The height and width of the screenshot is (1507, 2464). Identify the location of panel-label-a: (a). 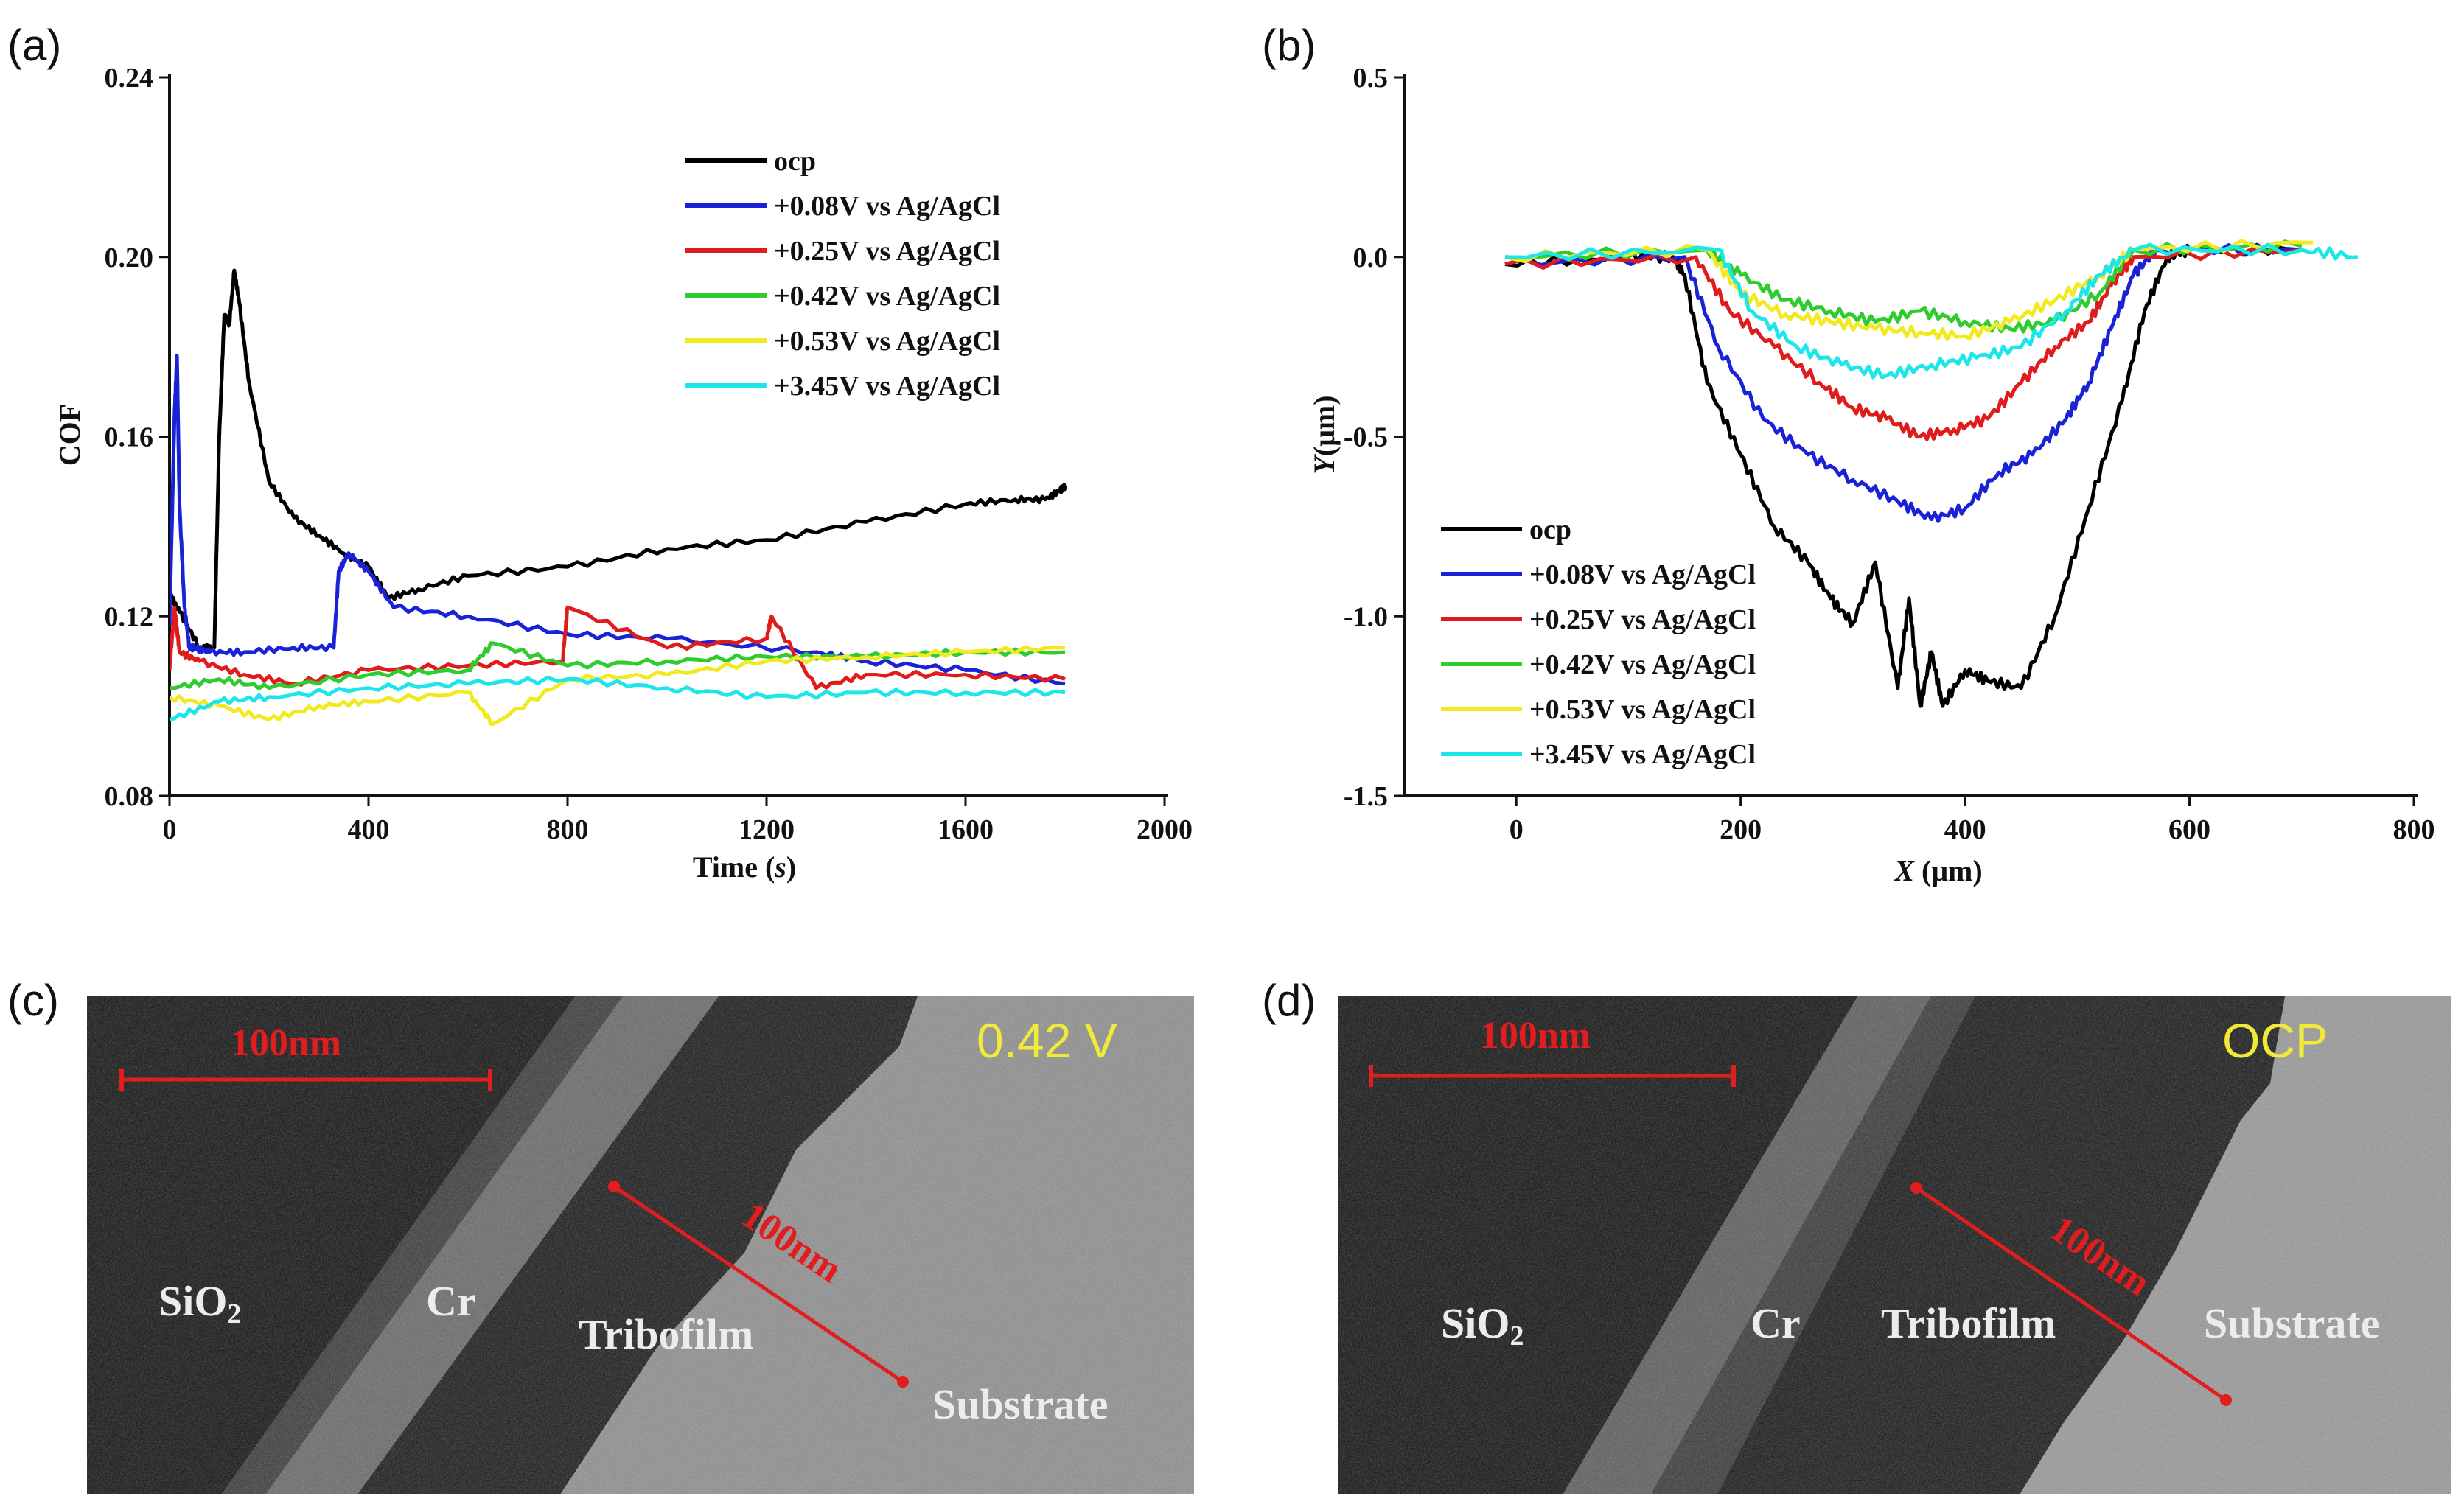
(34, 46).